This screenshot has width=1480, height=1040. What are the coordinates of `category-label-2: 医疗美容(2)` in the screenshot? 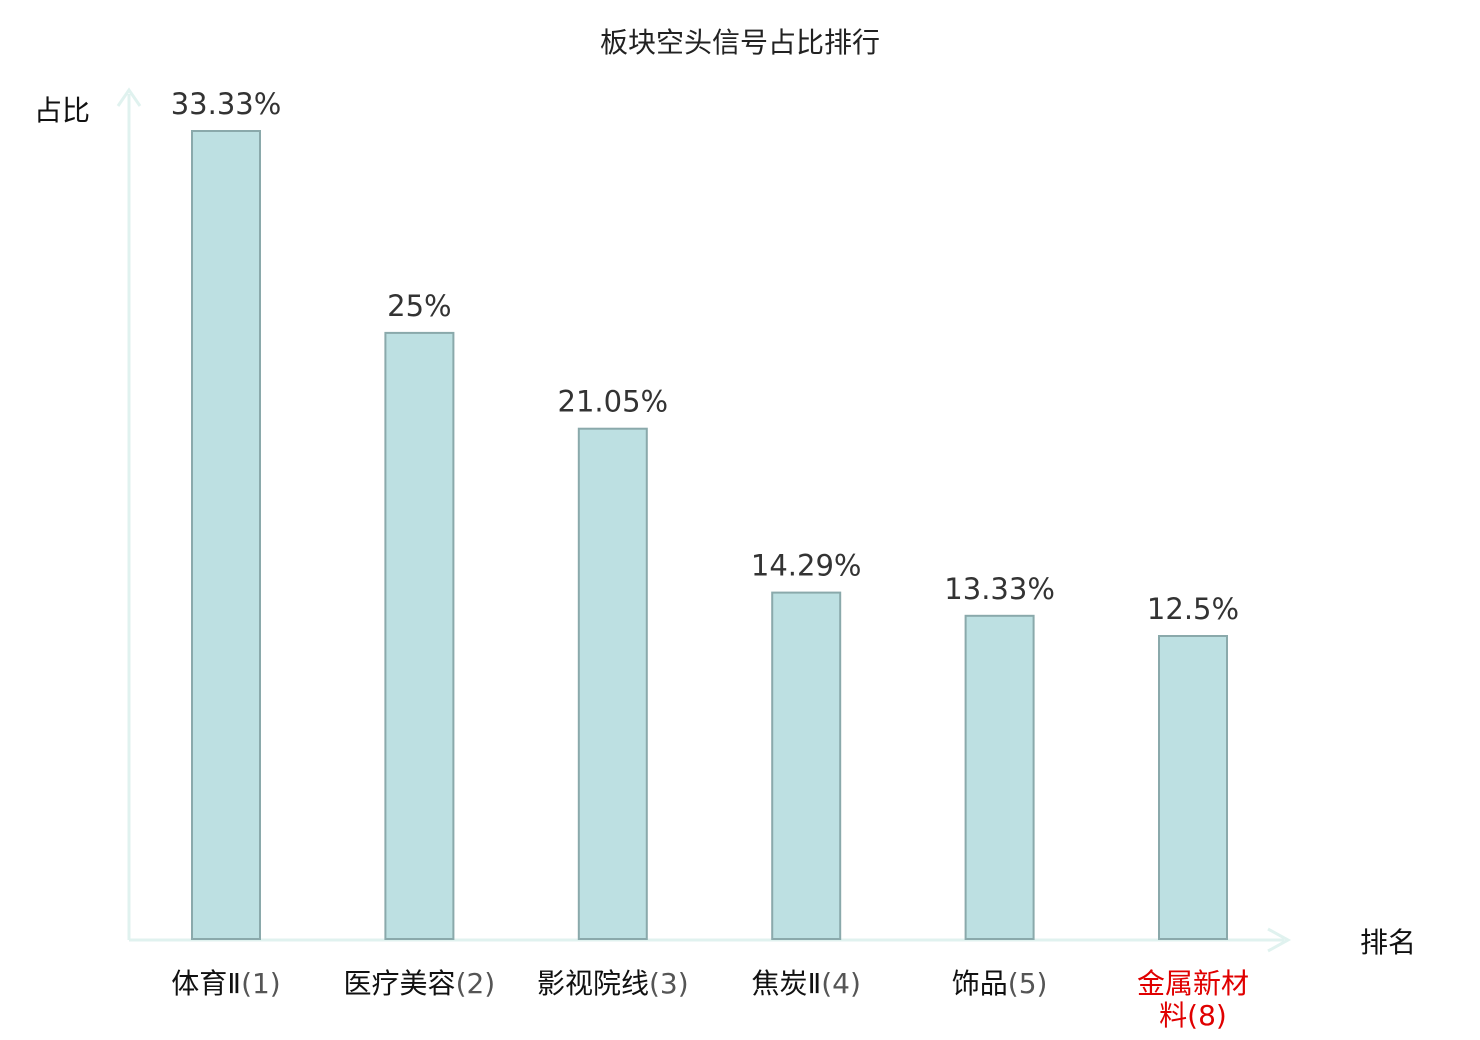 It's located at (420, 983).